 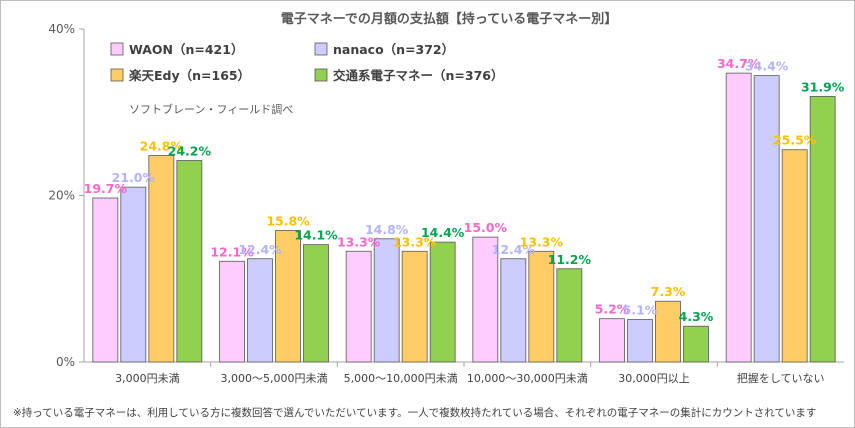 What do you see at coordinates (393, 49) in the screenshot?
I see `legend-label: nanaco（n=372）` at bounding box center [393, 49].